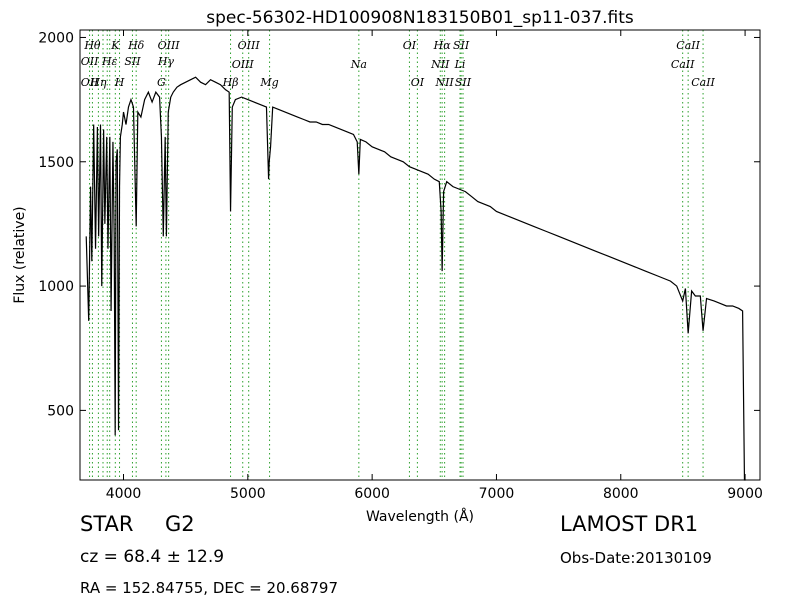  What do you see at coordinates (688, 45) in the screenshot?
I see `line-label-8: CaII` at bounding box center [688, 45].